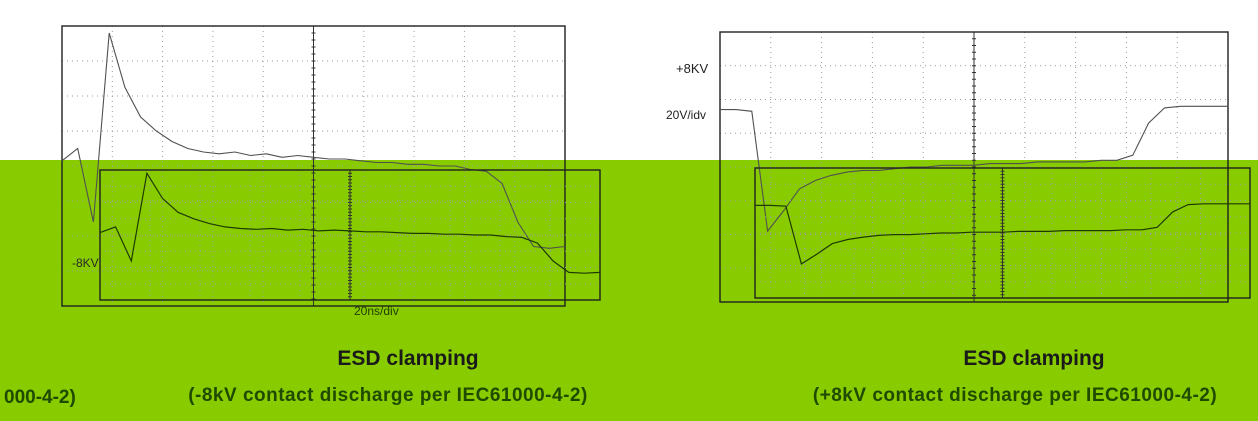  What do you see at coordinates (408, 358) in the screenshot?
I see `left-caption-title: ESD clamping` at bounding box center [408, 358].